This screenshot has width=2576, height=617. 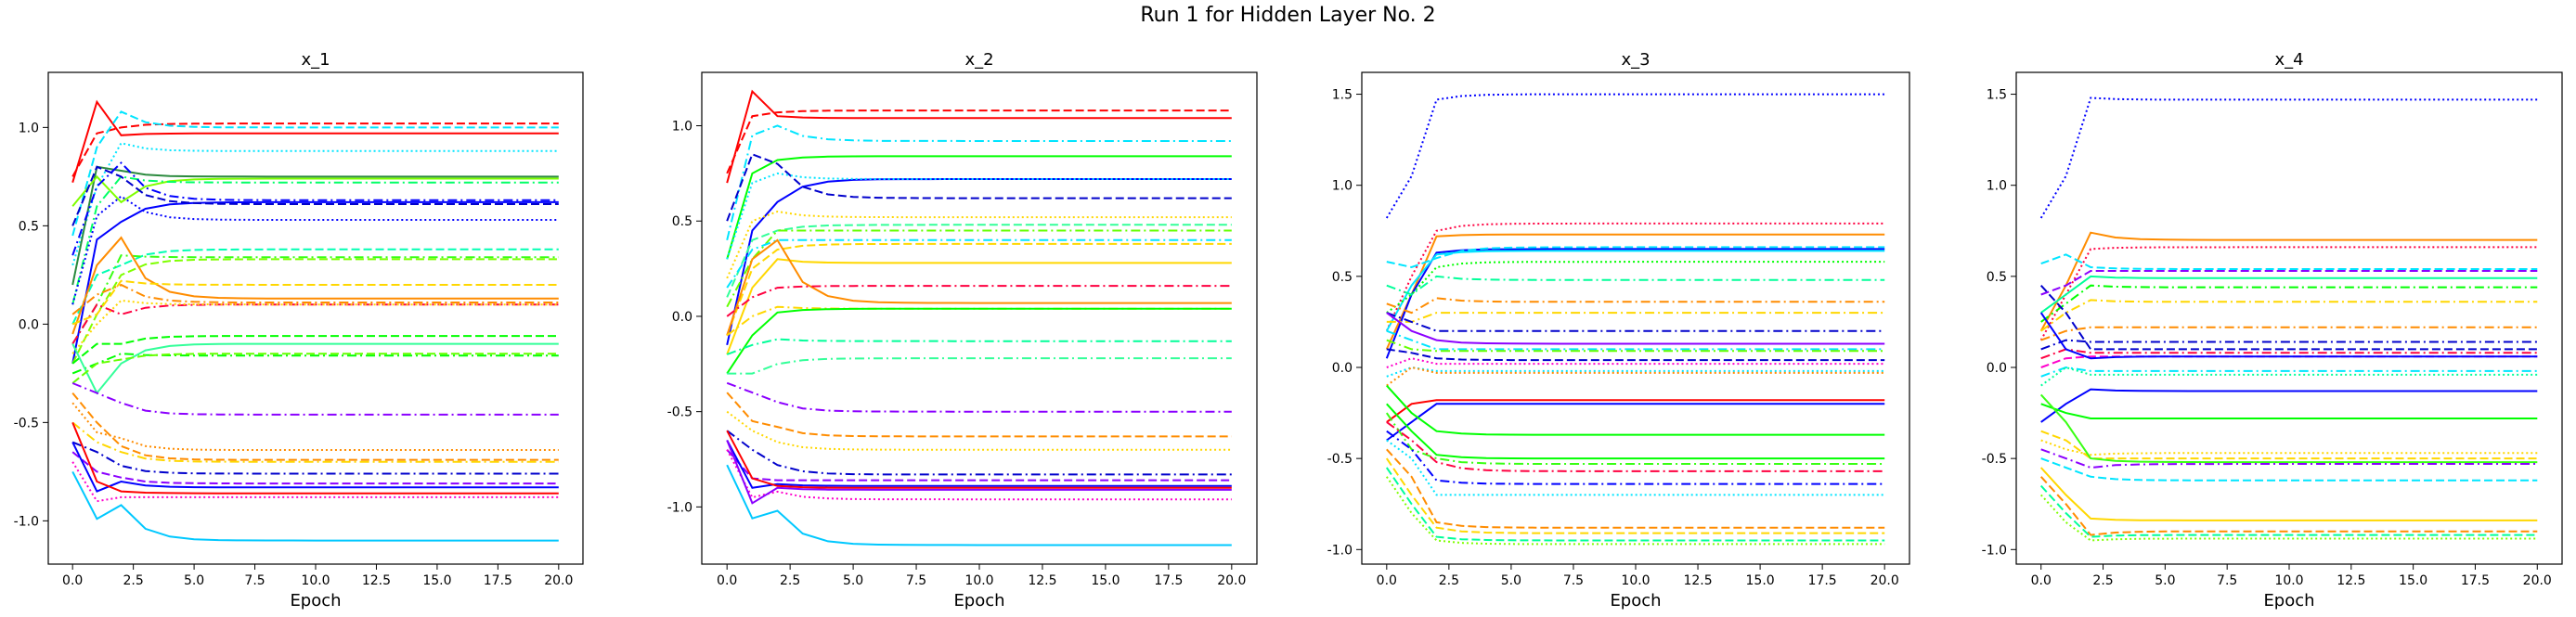 I want to click on y-tick-label: -1.0, so click(x=1340, y=550).